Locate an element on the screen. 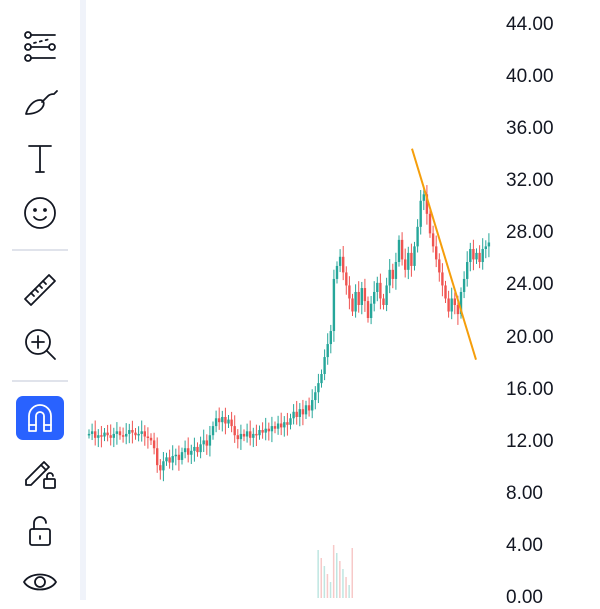  price-tick-label: 28.00 is located at coordinates (530, 233).